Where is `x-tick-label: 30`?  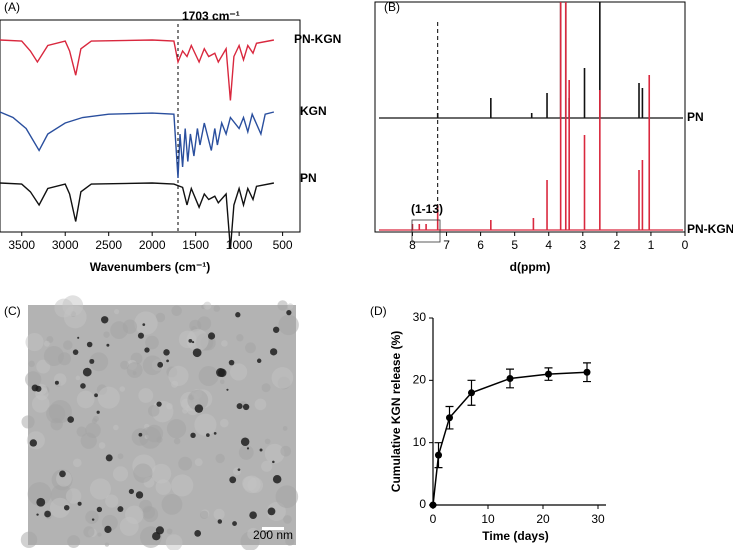 x-tick-label: 30 is located at coordinates (598, 519).